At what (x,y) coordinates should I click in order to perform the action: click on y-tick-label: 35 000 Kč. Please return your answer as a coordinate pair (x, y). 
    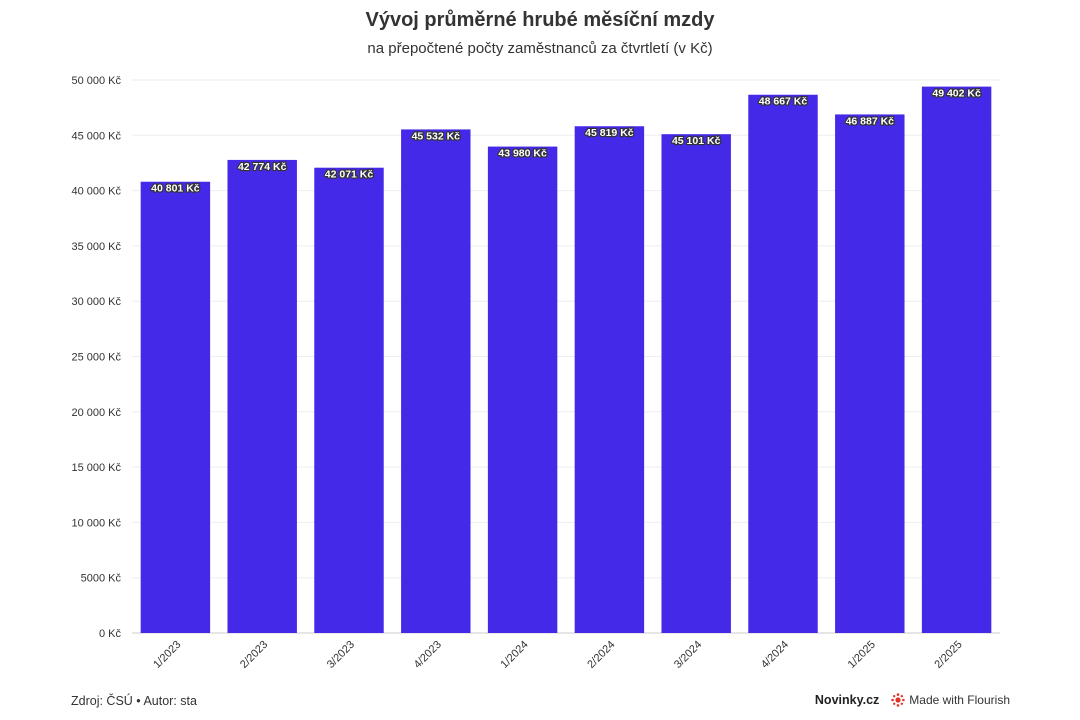
    Looking at the image, I should click on (96, 247).